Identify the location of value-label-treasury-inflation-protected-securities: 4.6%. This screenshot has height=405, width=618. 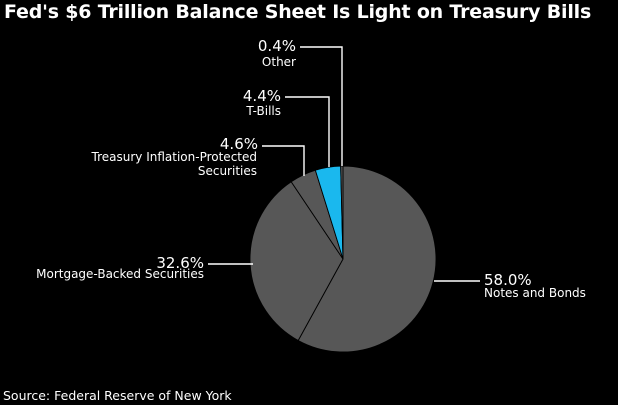
(239, 144).